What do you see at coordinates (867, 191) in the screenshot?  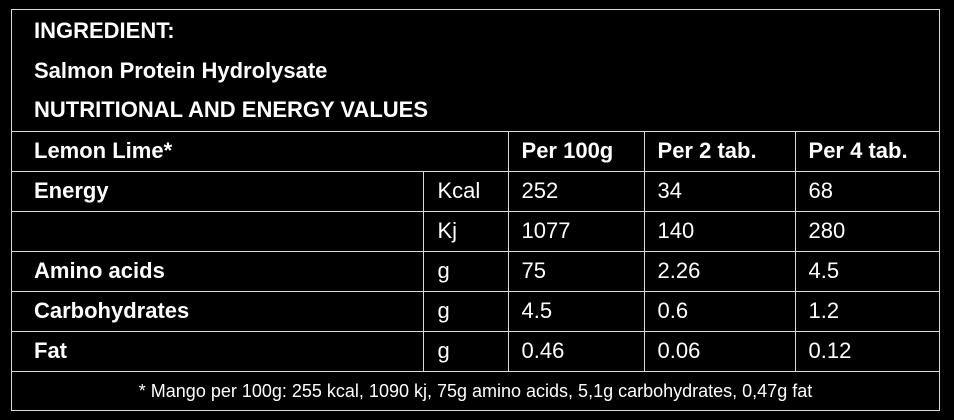 I see `cell-per-4-tab: 68` at bounding box center [867, 191].